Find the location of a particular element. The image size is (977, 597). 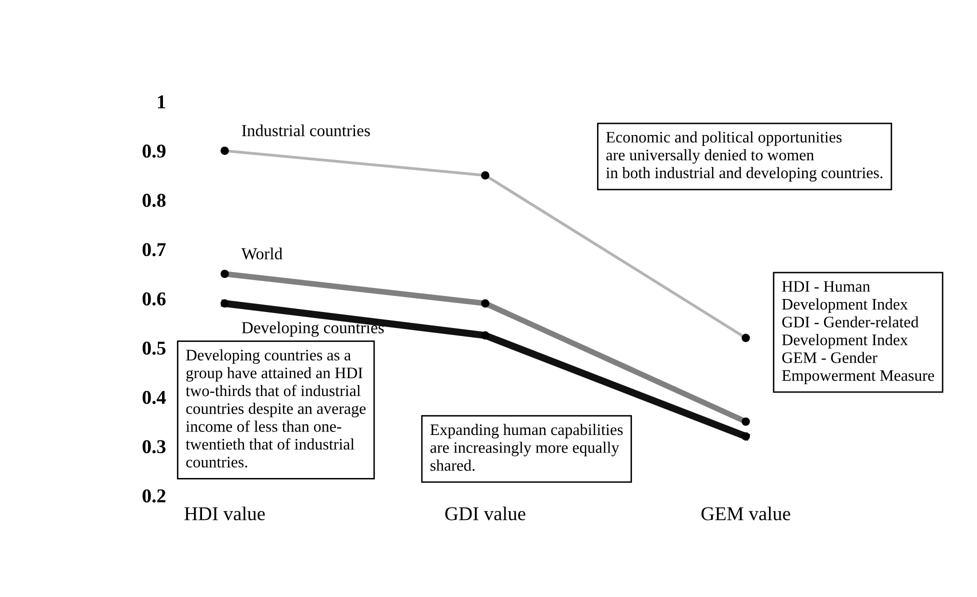

annotation: HDI - Human Development Index GDI - Gender-related Development Index GEM - Gender Empowerment Measure is located at coordinates (858, 332).